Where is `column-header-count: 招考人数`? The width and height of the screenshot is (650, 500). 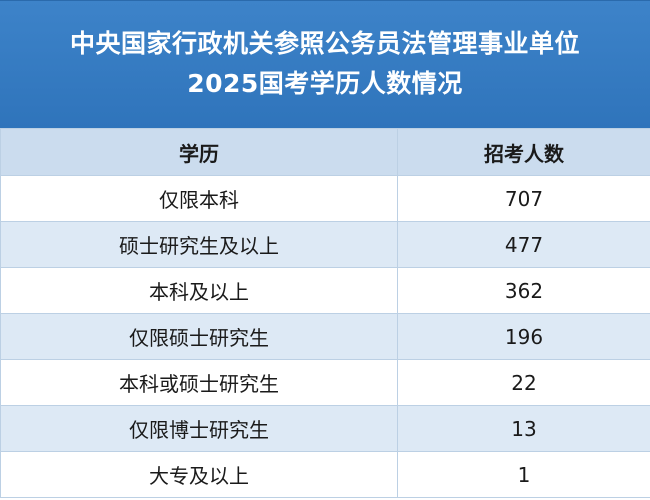
column-header-count: 招考人数 is located at coordinates (523, 152).